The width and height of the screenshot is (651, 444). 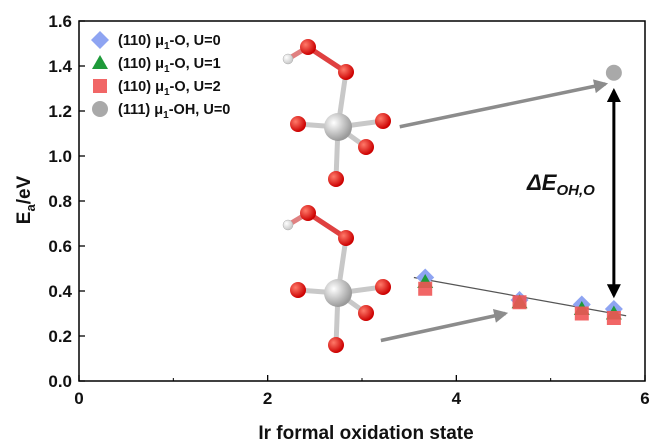 What do you see at coordinates (195, 64) in the screenshot?
I see `legend-label-post: -O, U=1` at bounding box center [195, 64].